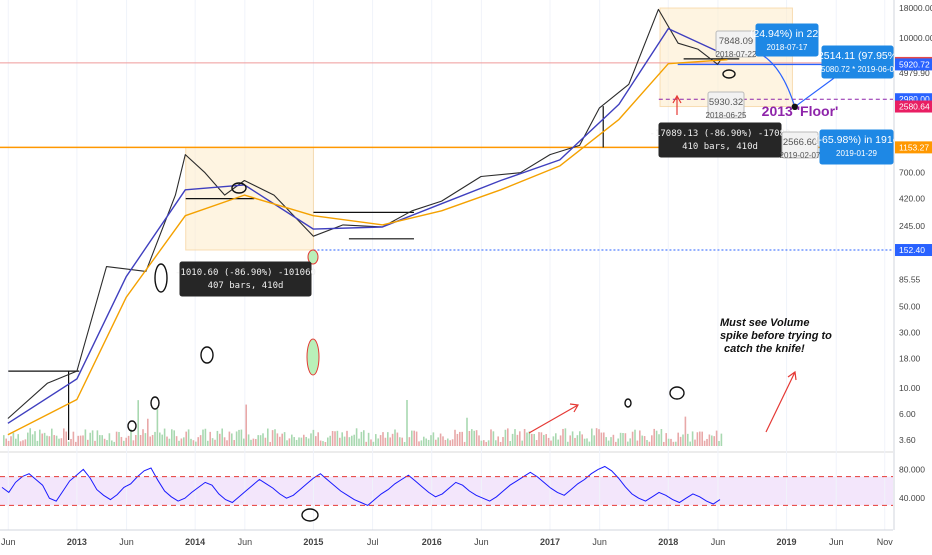 This screenshot has height=555, width=932. What do you see at coordinates (195, 542) in the screenshot?
I see `x-tick-3: 2014` at bounding box center [195, 542].